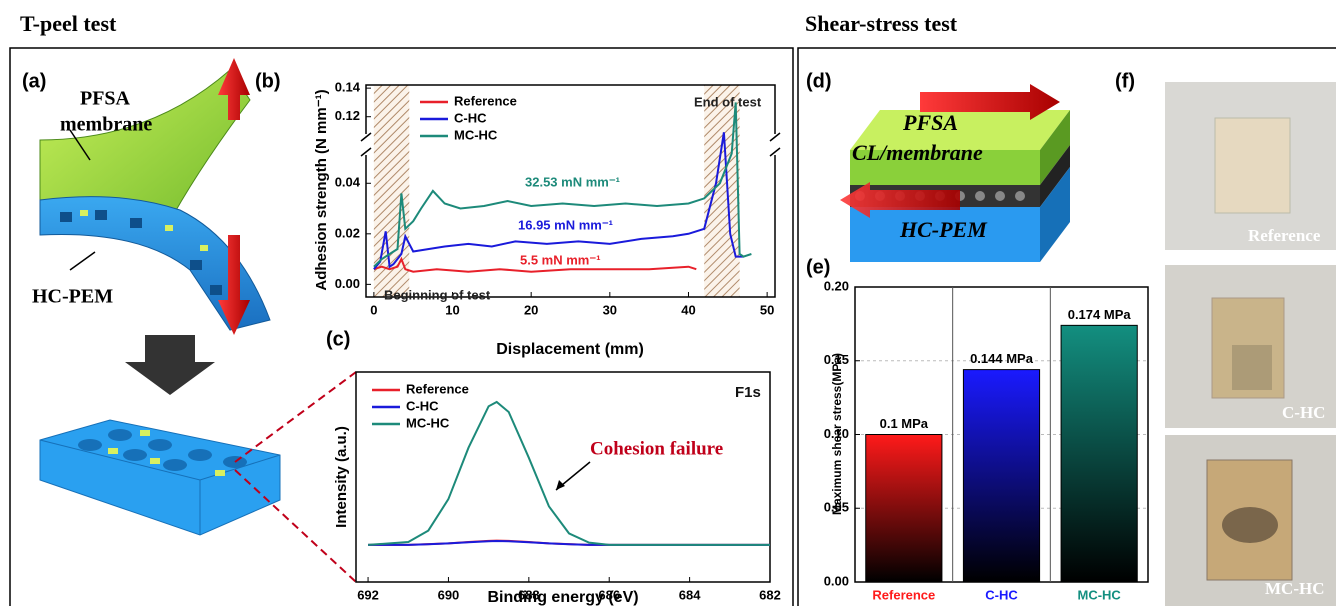  I want to click on y-tick-label: 0.12, so click(347, 115).